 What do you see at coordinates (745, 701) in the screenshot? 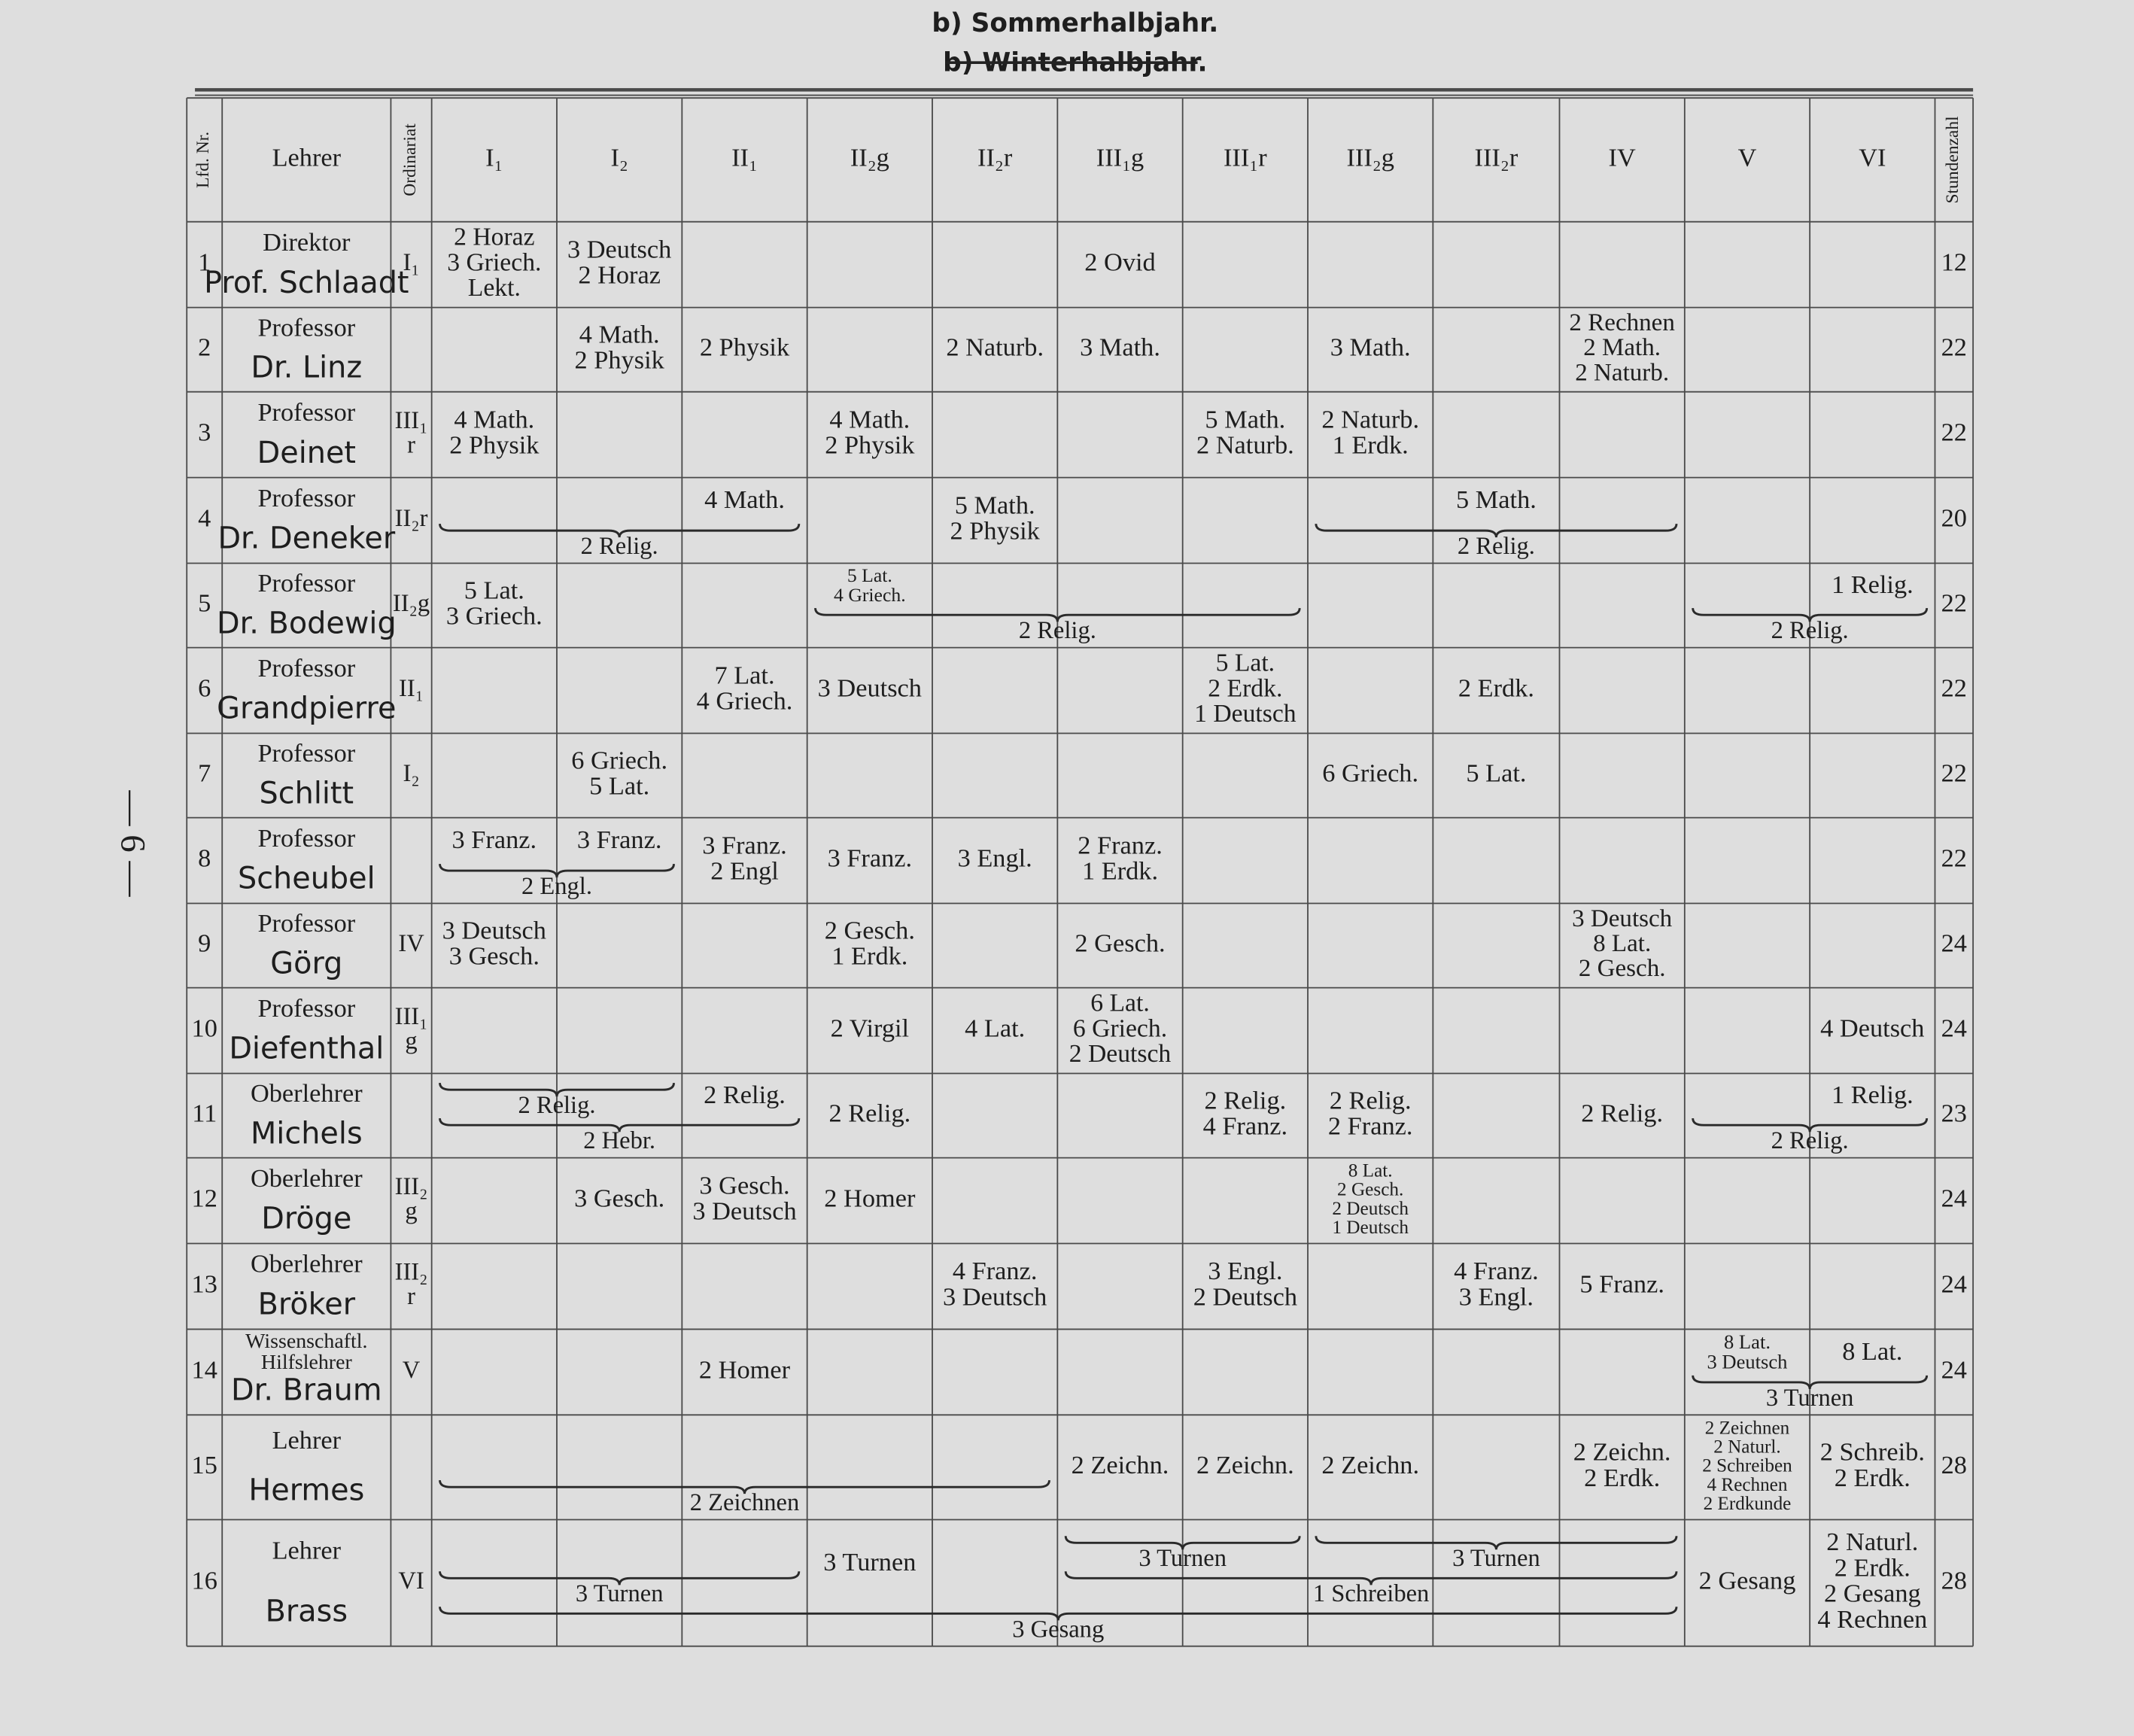
I see `lesson: 4 Griech.` at bounding box center [745, 701].